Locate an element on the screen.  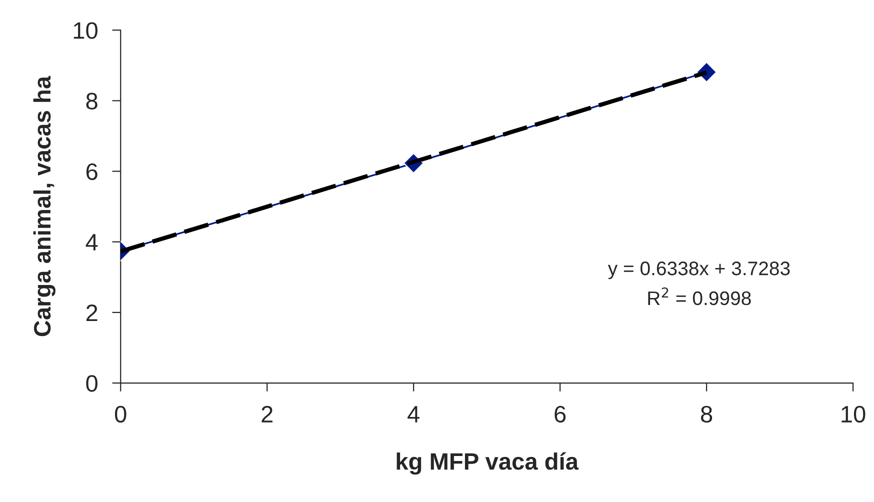
annotation: R$^{2}$ = 0.9998 is located at coordinates (699, 296).